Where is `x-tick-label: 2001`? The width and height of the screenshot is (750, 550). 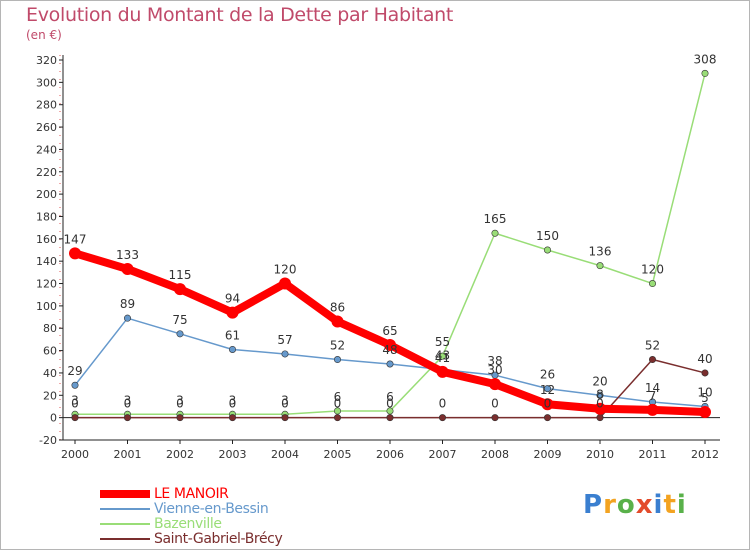
x-tick-label: 2001 is located at coordinates (128, 454).